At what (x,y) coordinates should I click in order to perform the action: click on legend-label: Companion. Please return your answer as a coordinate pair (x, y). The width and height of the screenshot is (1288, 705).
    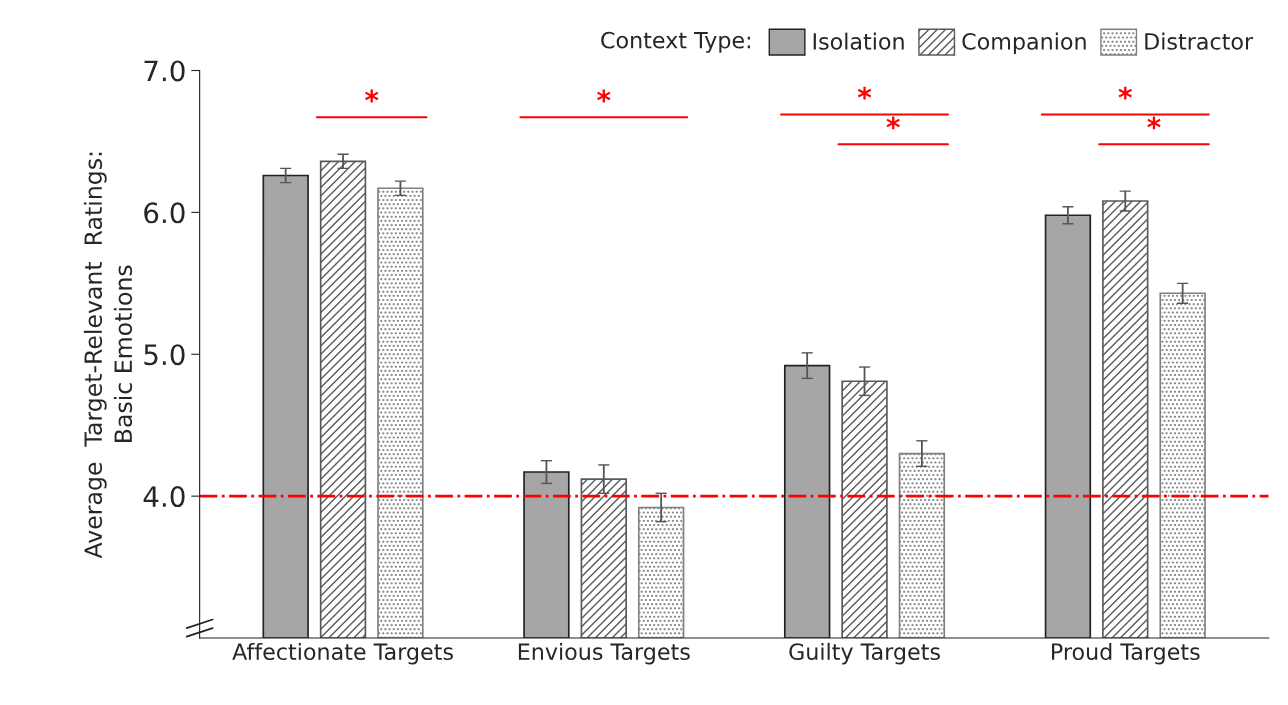
    Looking at the image, I should click on (1024, 43).